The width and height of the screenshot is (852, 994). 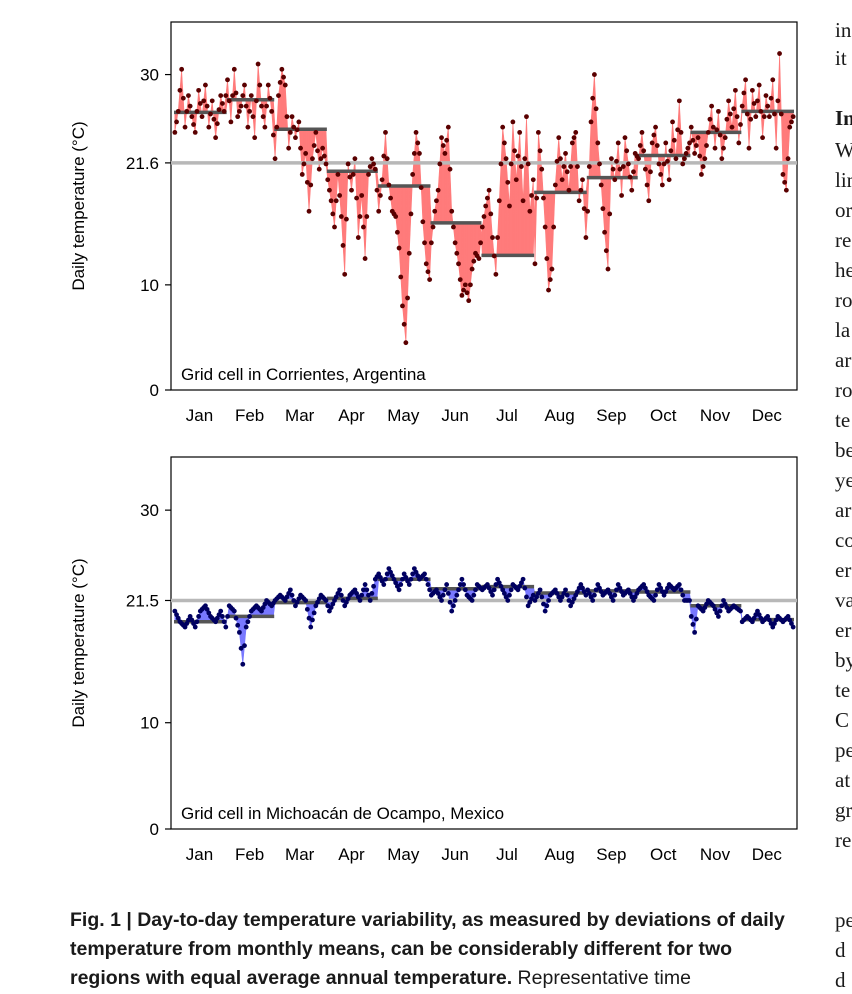 What do you see at coordinates (843, 630) in the screenshot?
I see `adjacent-column-line: er` at bounding box center [843, 630].